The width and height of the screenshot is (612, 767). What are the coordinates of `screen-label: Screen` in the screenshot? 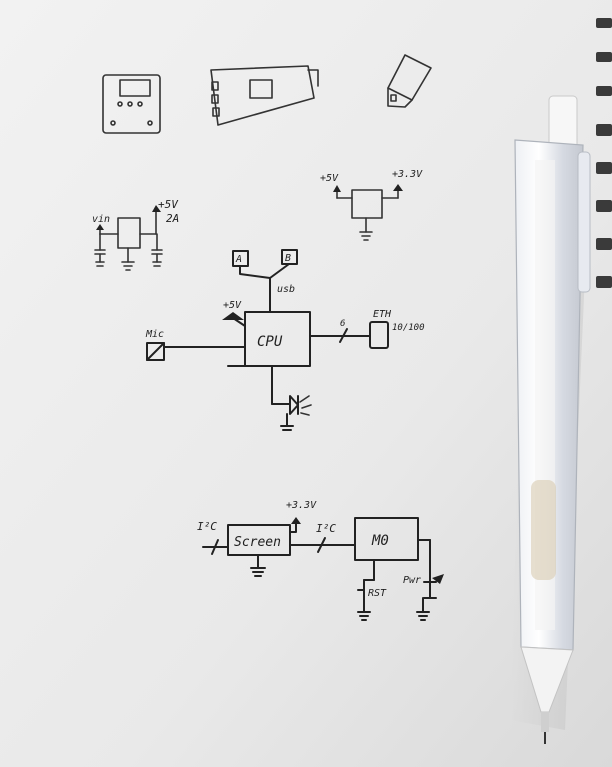 It's located at (257, 542).